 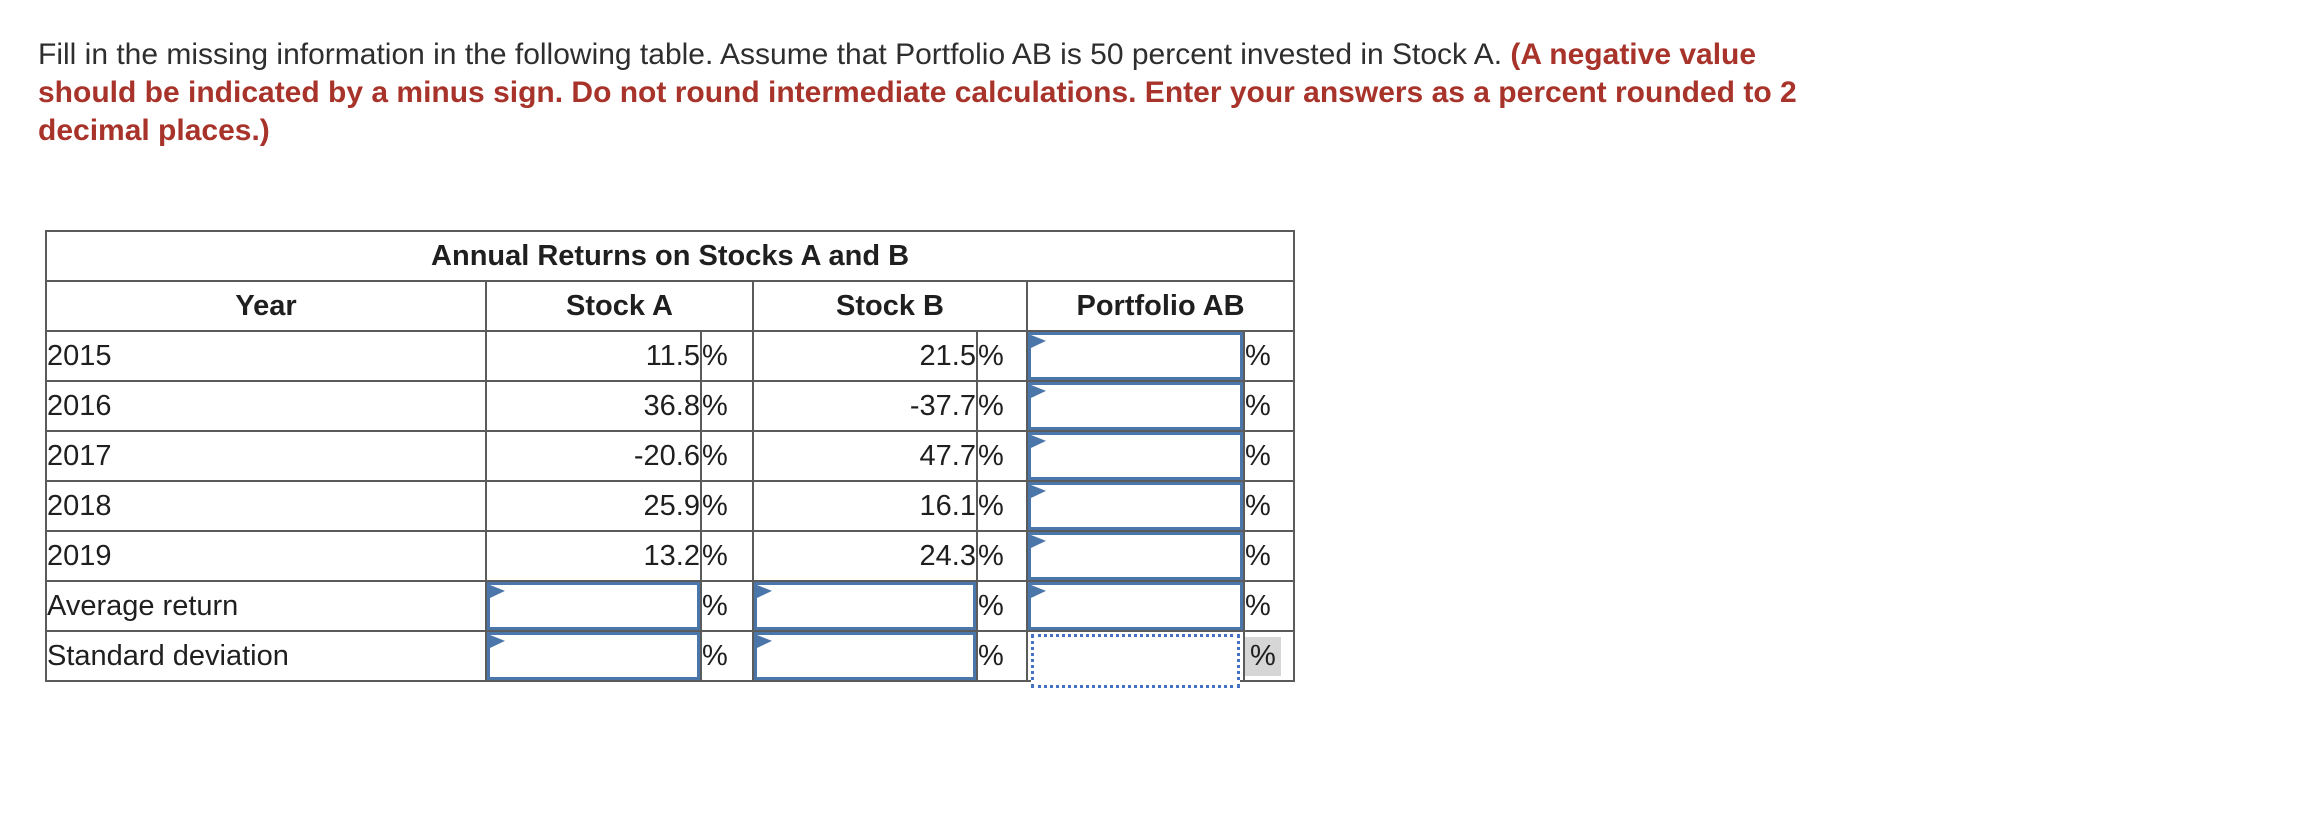 I want to click on table-header-row: Year Stock A Stock B Portfolio AB, so click(x=670, y=306).